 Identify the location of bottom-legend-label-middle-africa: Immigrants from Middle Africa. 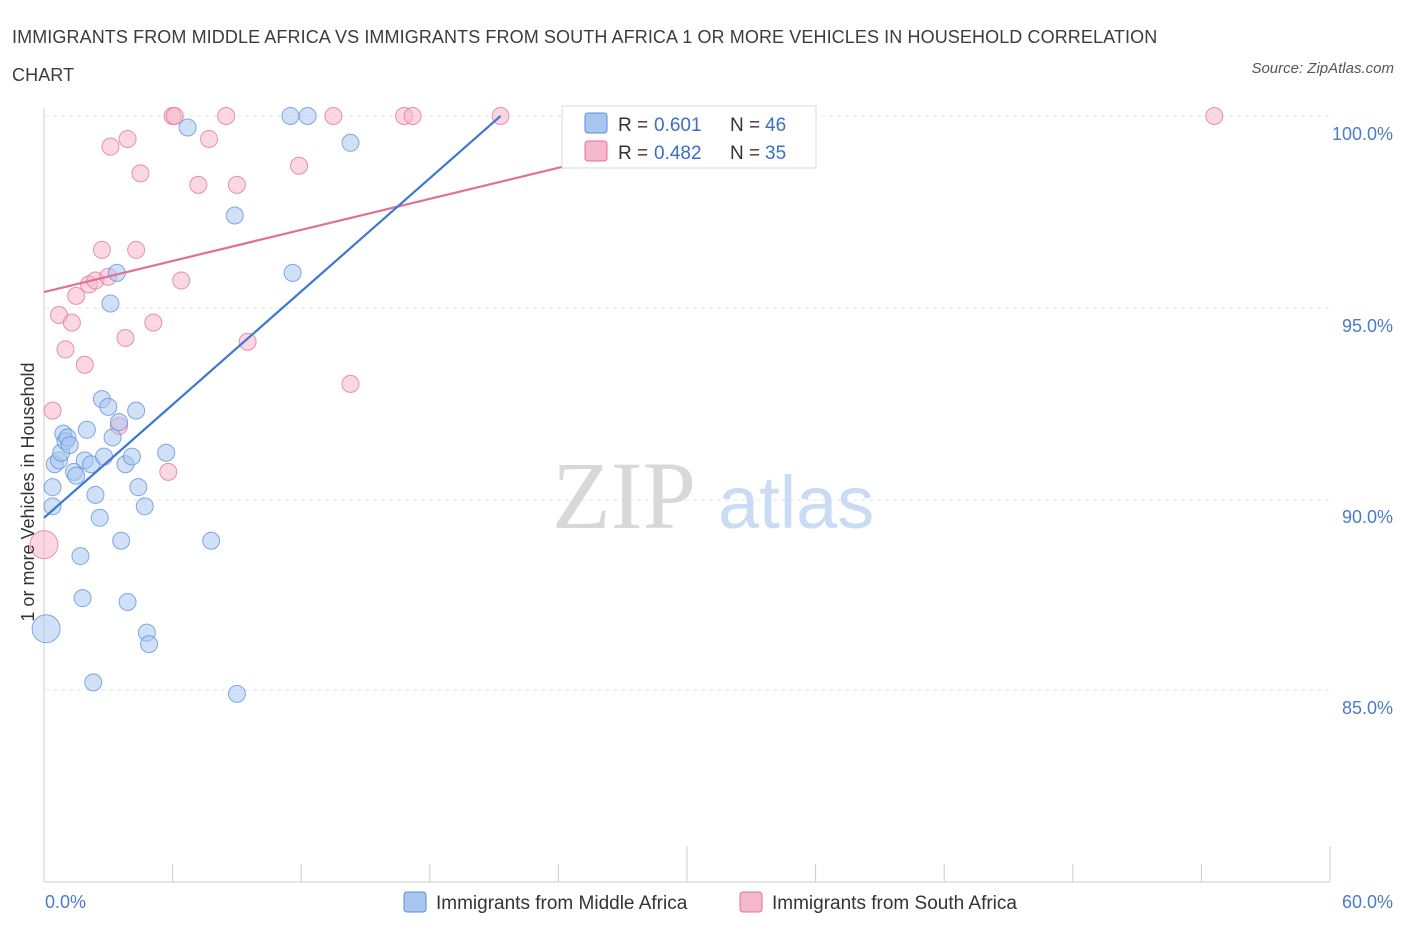
(562, 903).